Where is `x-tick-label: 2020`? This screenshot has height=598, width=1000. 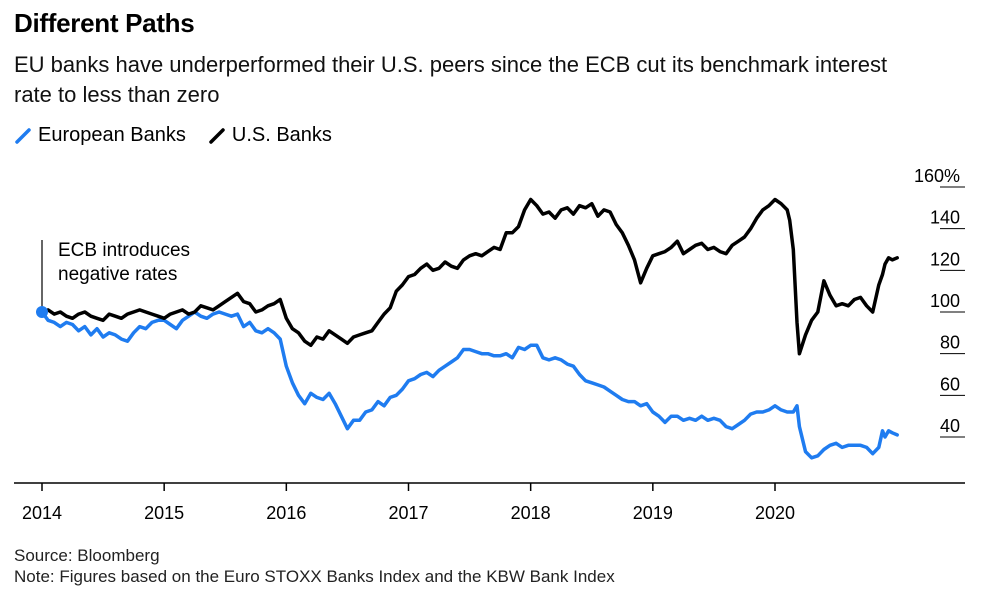
x-tick-label: 2020 is located at coordinates (775, 513).